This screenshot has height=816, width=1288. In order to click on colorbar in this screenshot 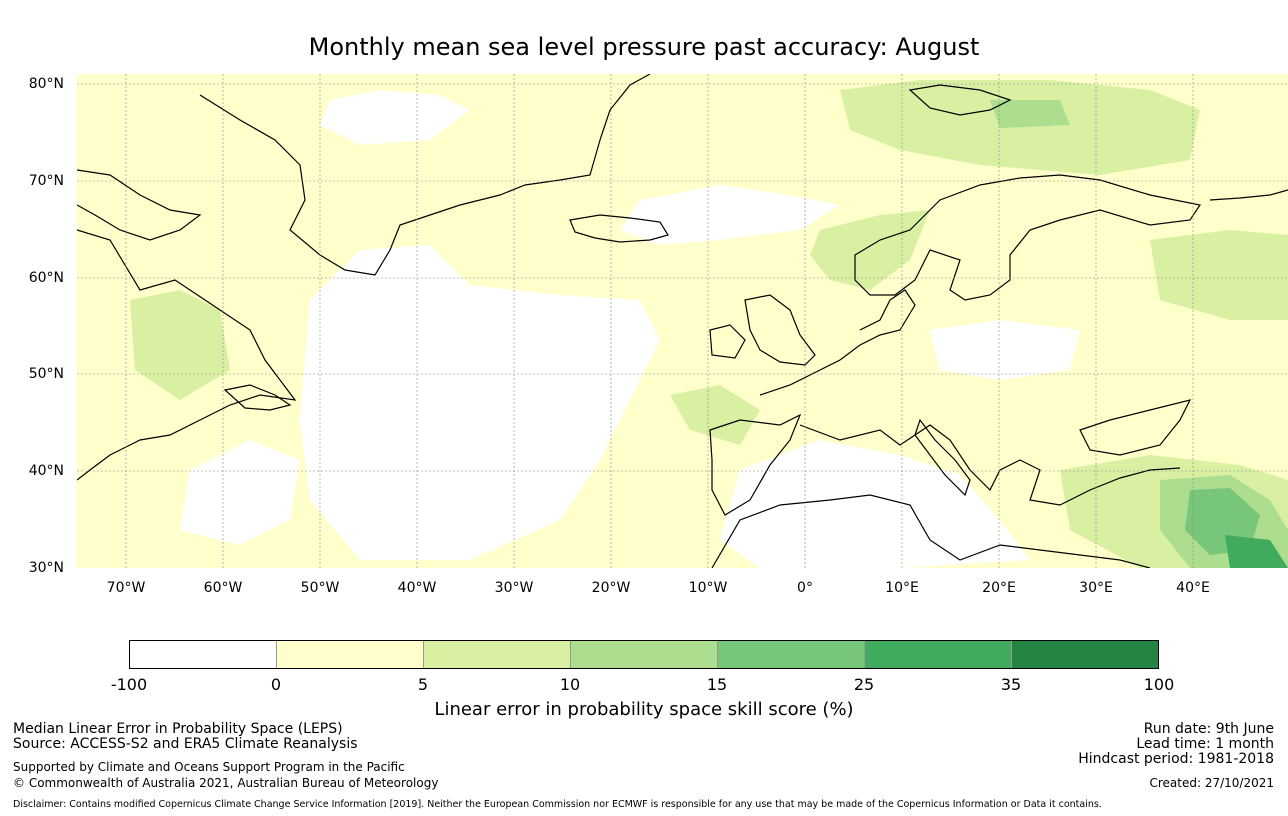, I will do `click(644, 654)`.